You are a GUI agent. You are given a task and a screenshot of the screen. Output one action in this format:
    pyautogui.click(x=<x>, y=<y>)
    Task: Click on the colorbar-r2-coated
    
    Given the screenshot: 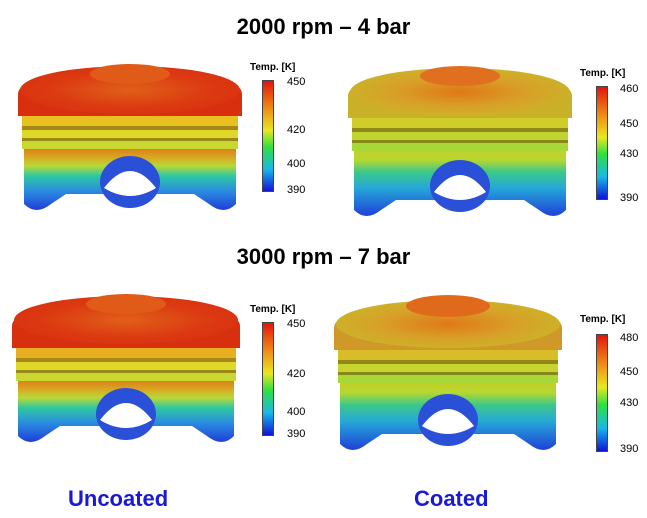 What is the action you would take?
    pyautogui.click(x=602, y=393)
    